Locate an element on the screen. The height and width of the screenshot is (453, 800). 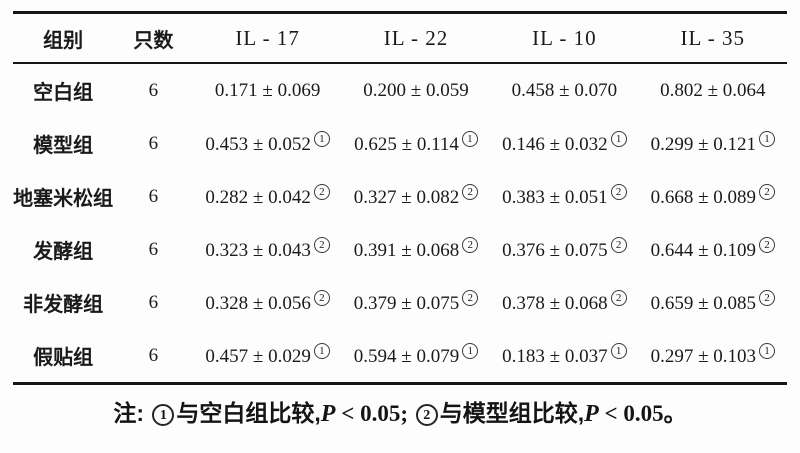
measurement-value: 0.453 ± 0.052 is located at coordinates (258, 144).